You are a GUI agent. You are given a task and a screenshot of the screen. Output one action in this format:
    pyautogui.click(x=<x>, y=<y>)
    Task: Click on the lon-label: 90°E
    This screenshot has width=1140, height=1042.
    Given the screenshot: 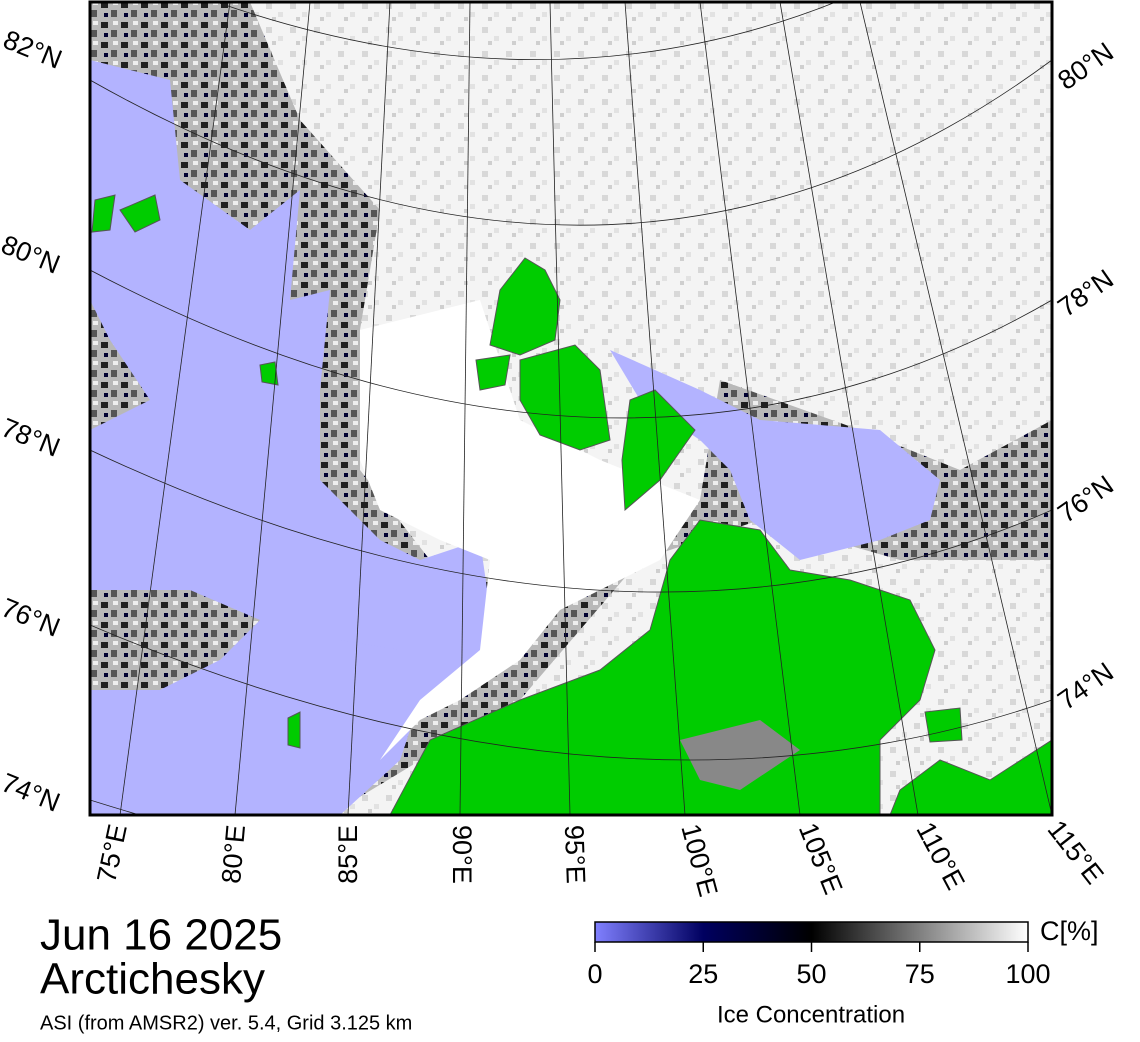 What is the action you would take?
    pyautogui.click(x=462, y=854)
    